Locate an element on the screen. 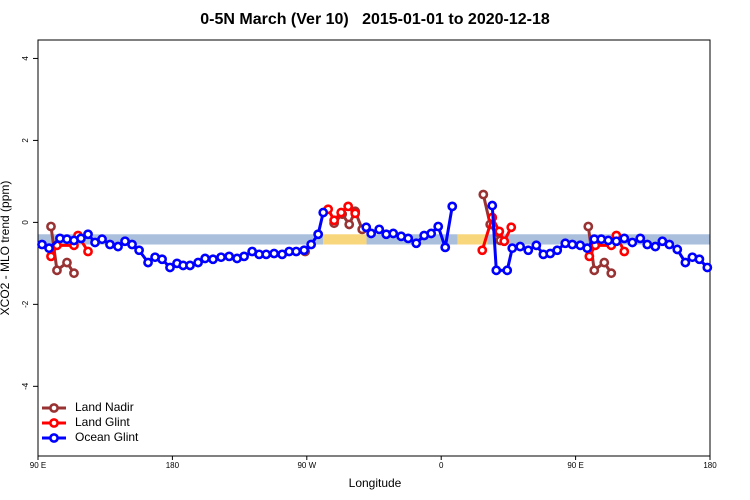 This screenshot has width=750, height=500. y-tick-label: 2 is located at coordinates (25, 140).